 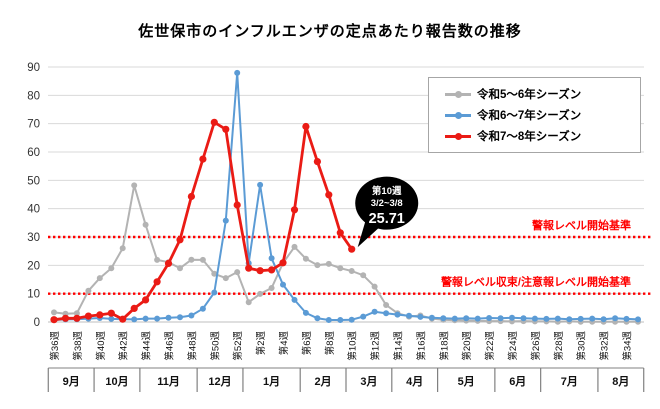 I want to click on y-tick-label: 50, so click(x=33, y=181).